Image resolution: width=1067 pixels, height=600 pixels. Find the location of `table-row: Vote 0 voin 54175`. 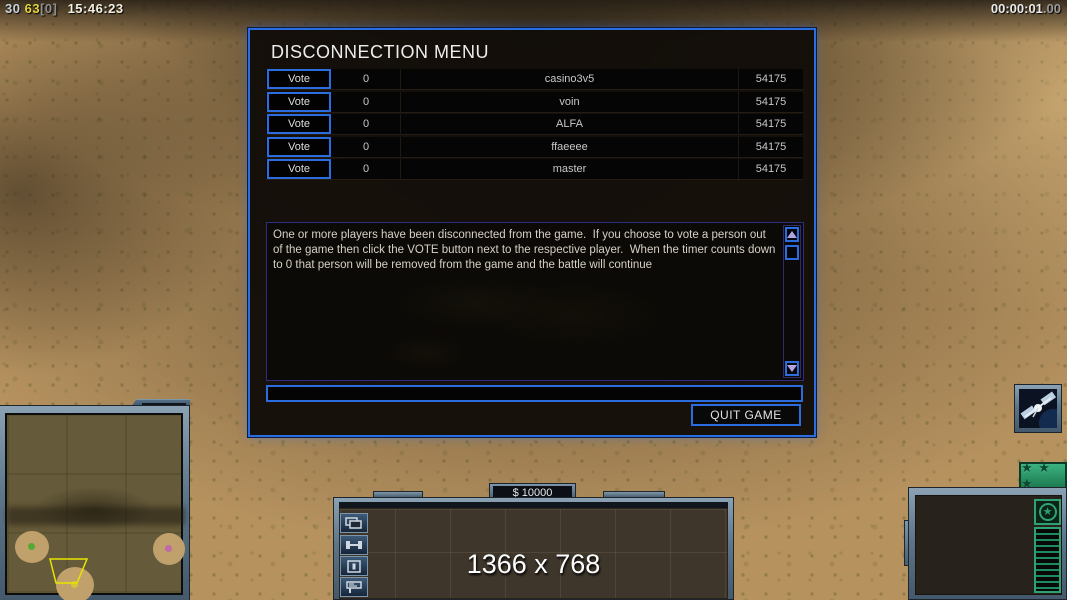

table-row: Vote 0 voin 54175 is located at coordinates (534, 102).